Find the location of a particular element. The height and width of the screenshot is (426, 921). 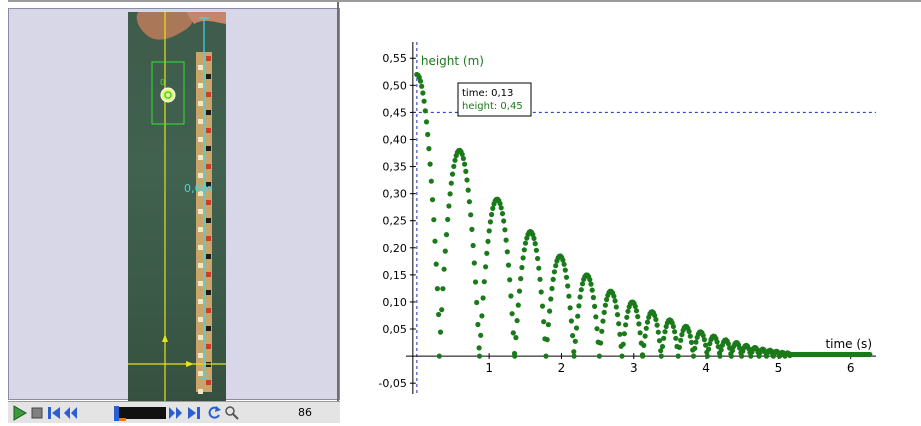

video-toolbar: 86 is located at coordinates (174, 412).